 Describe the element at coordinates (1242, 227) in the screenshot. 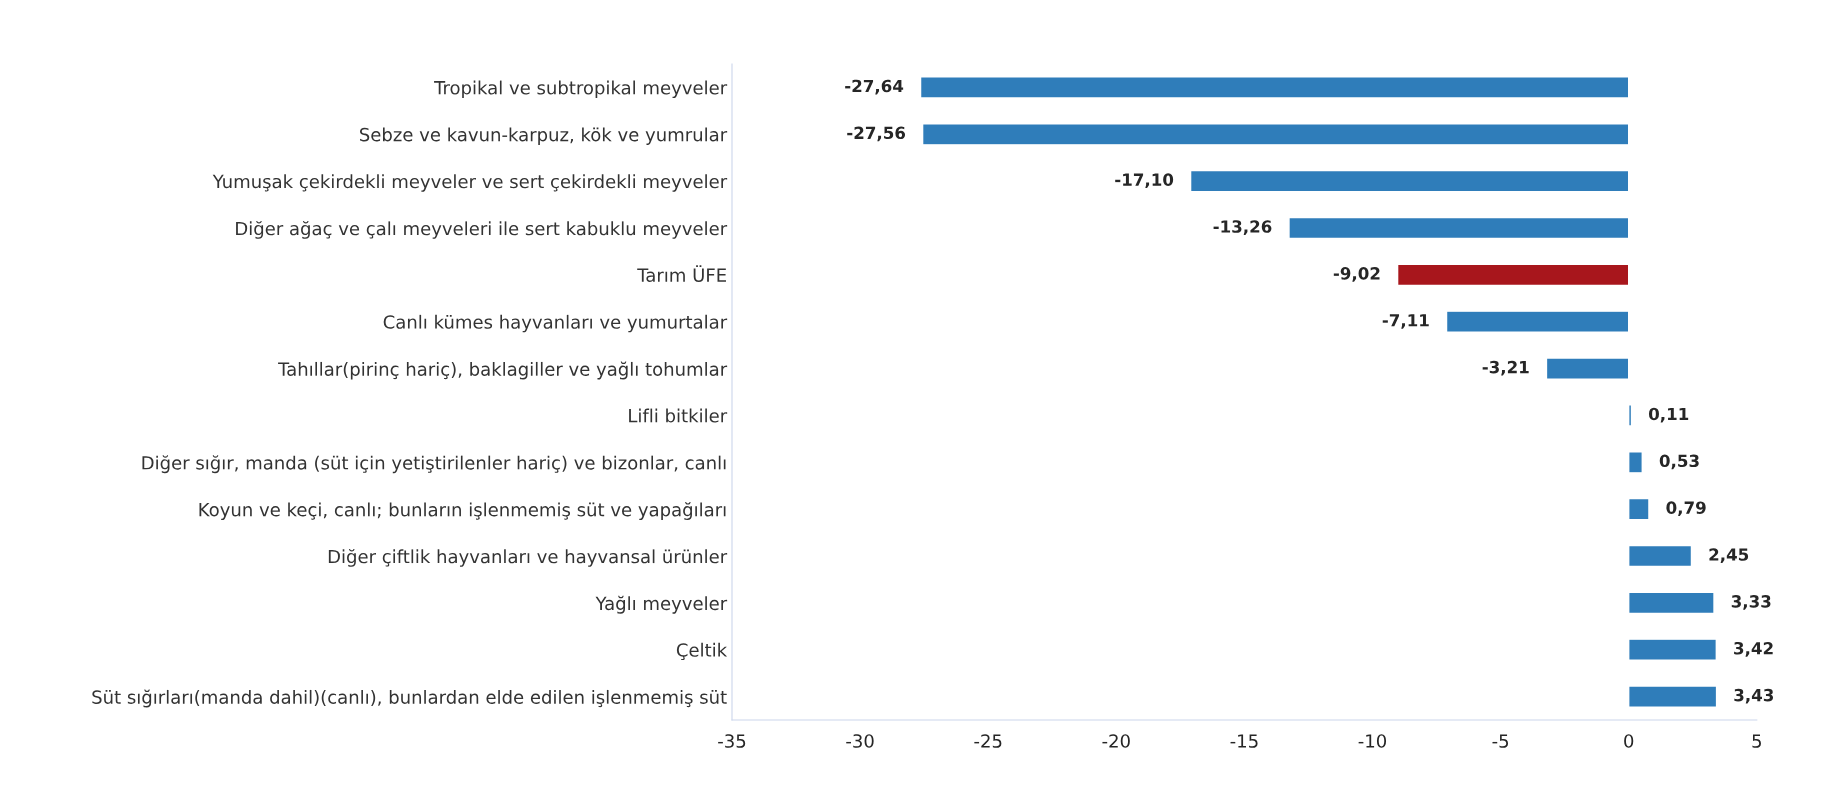

I see `data-label: -13,26` at that location.